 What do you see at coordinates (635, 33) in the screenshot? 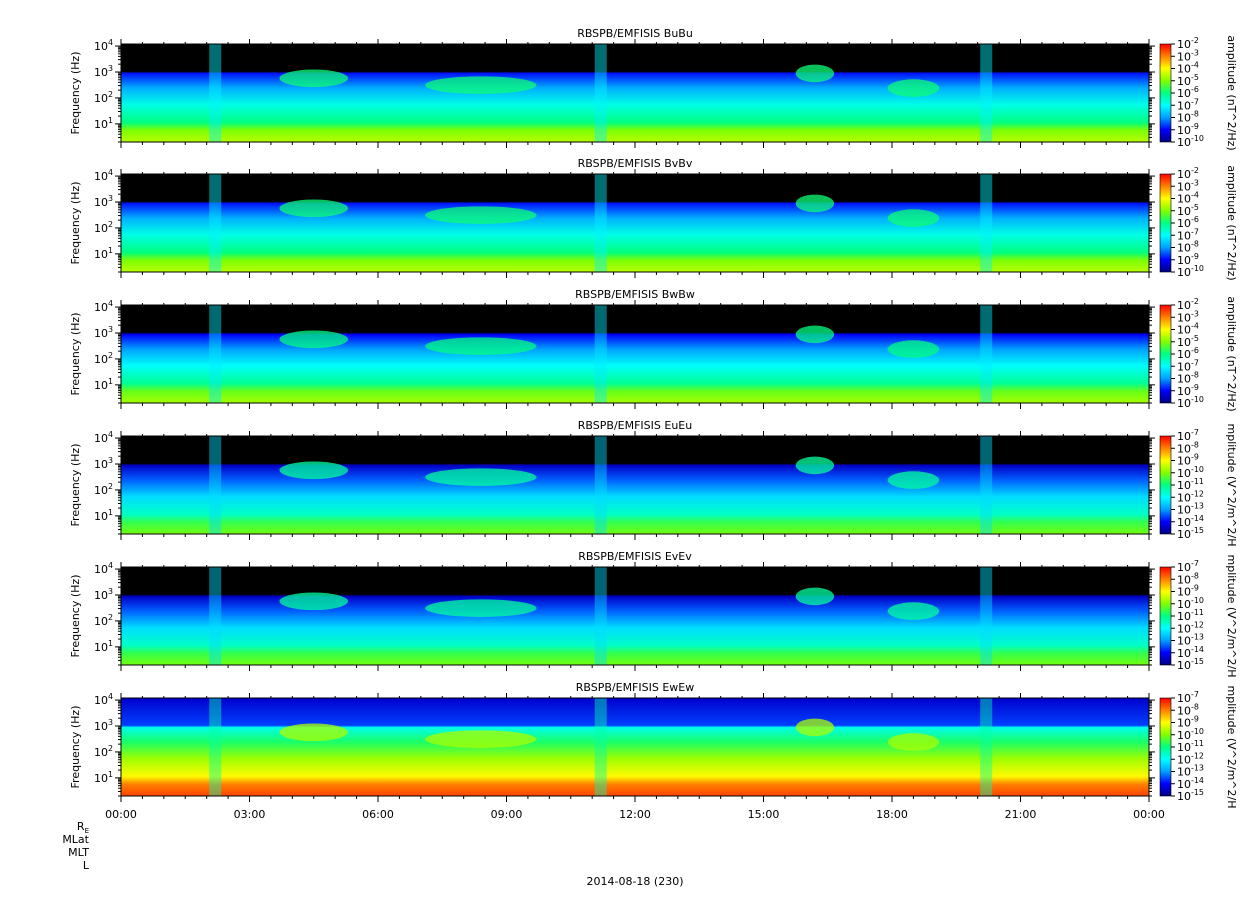
I see `panel-title: RBSPB/EMFISIS BuBu` at bounding box center [635, 33].